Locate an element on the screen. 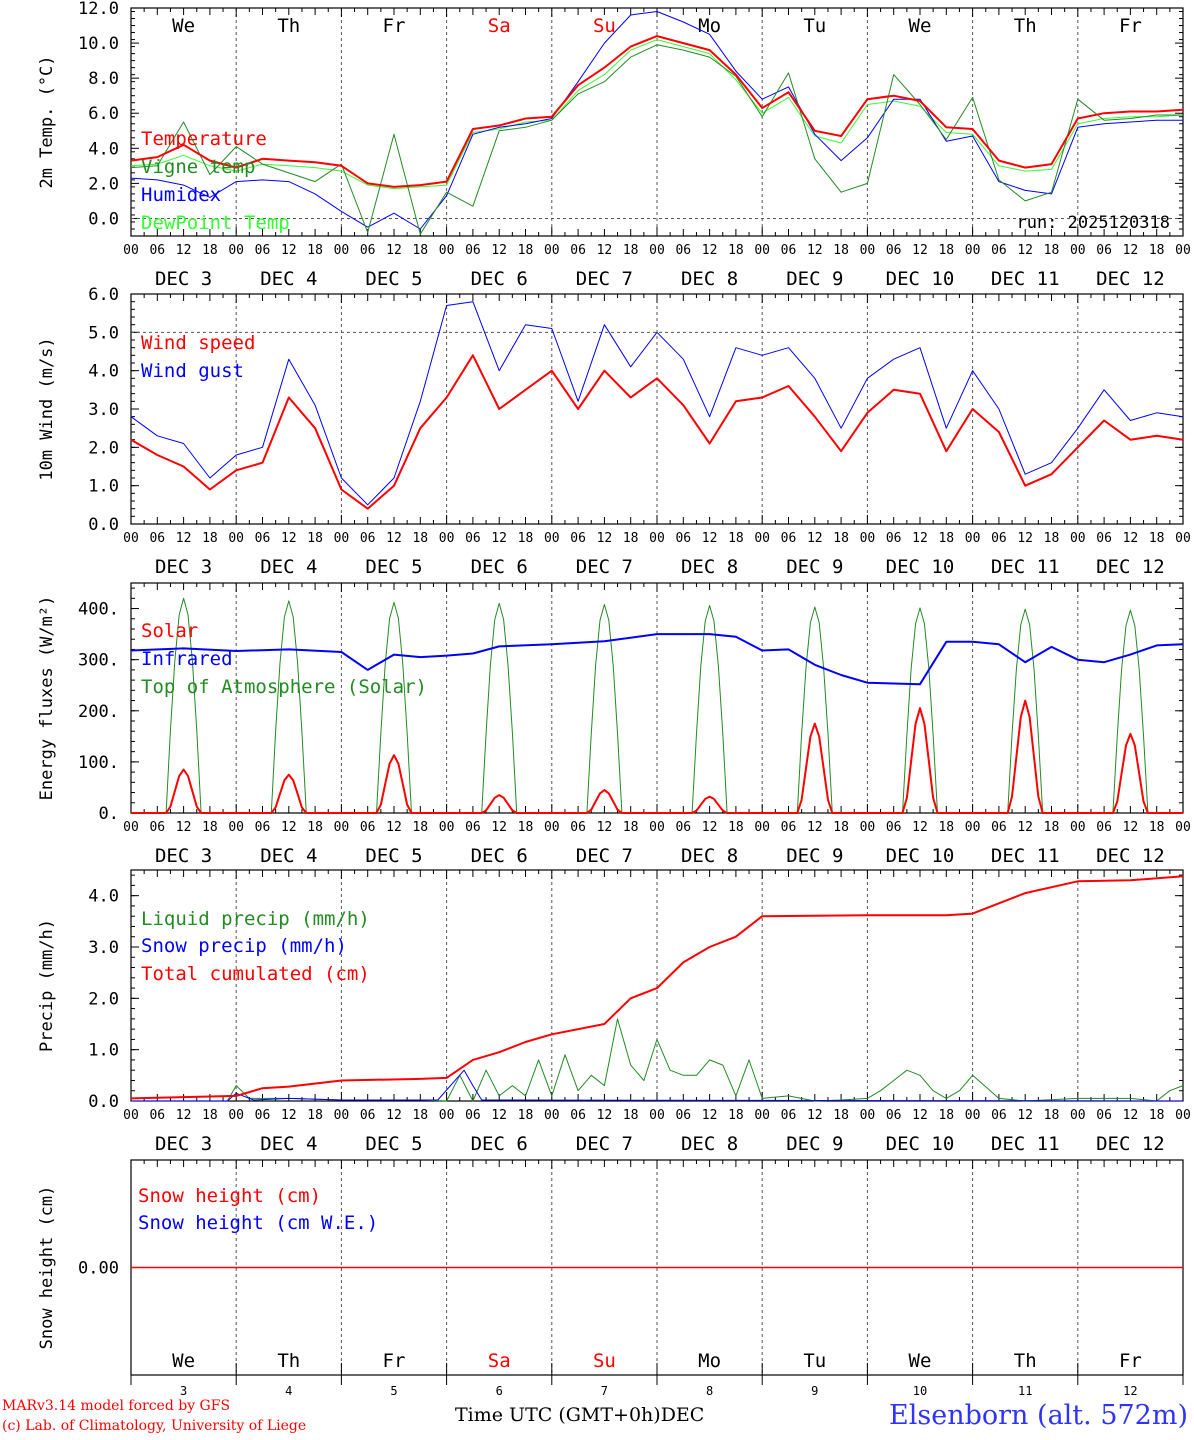  x-date-label: DEC 12 is located at coordinates (1130, 567).